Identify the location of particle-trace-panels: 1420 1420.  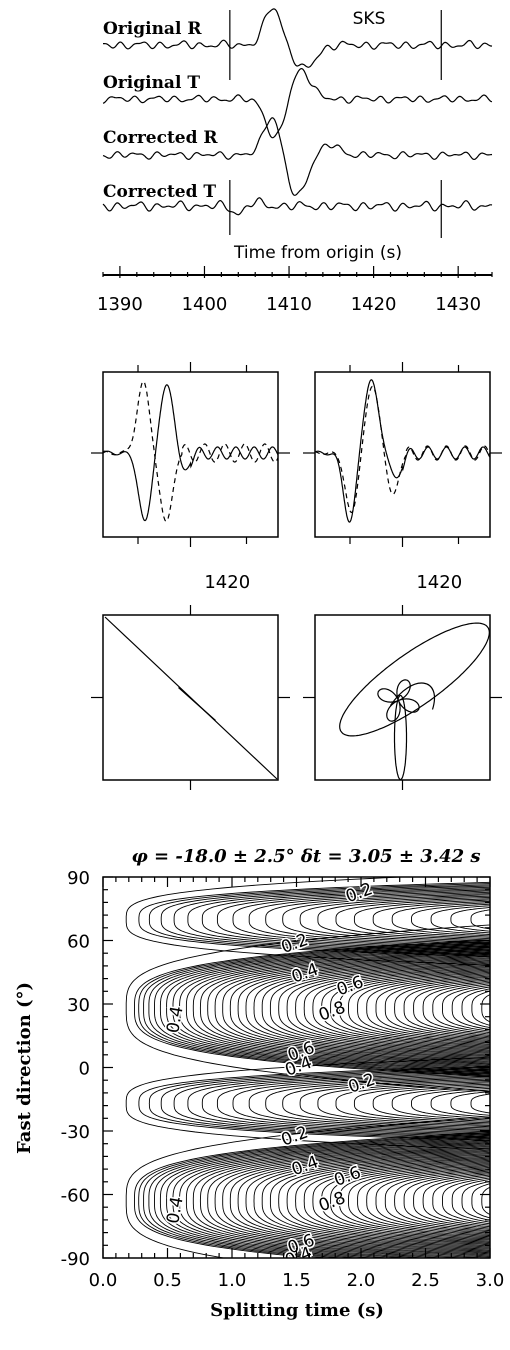
(296, 477).